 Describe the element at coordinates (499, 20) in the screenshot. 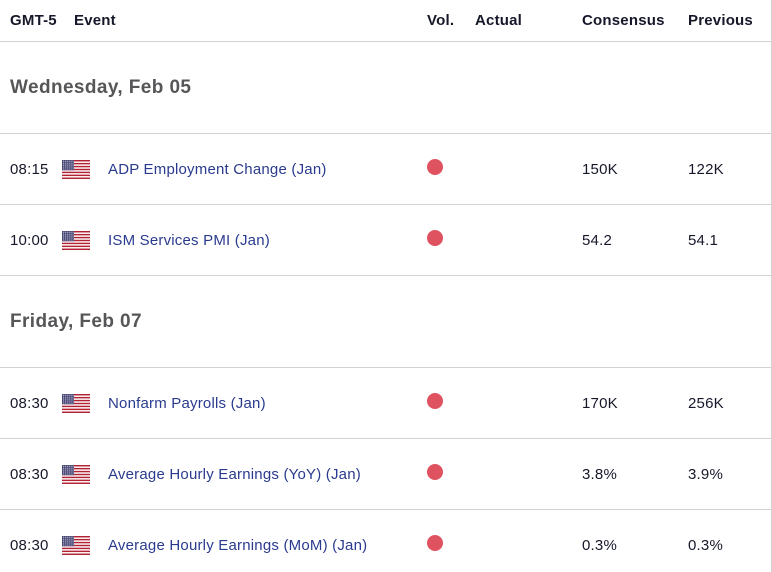

I see `column-header-actual: Actual` at that location.